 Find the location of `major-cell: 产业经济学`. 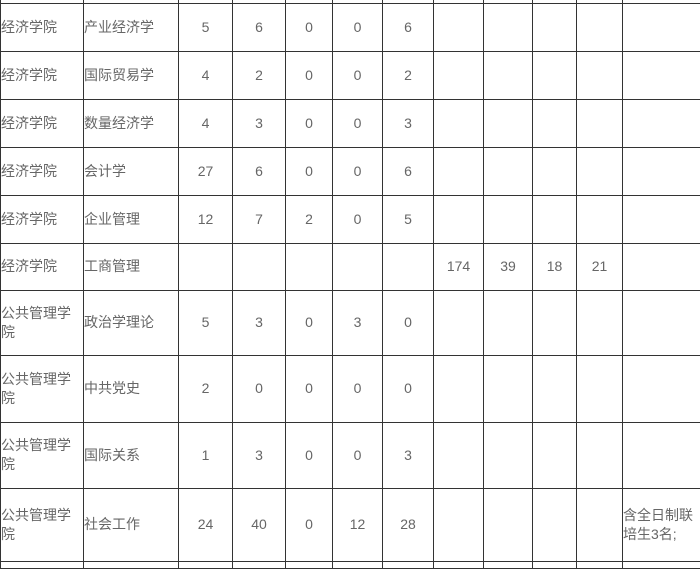

major-cell: 产业经济学 is located at coordinates (131, 27).